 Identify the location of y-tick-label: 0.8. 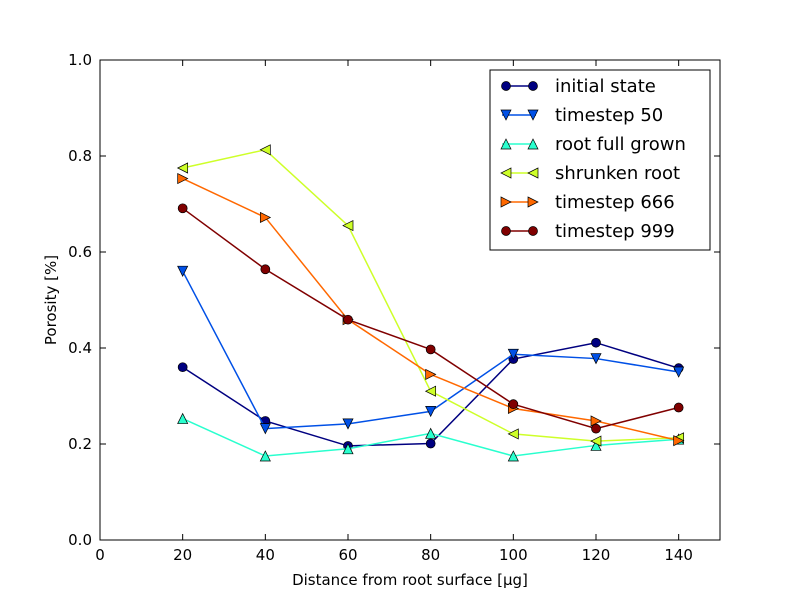
(80, 156).